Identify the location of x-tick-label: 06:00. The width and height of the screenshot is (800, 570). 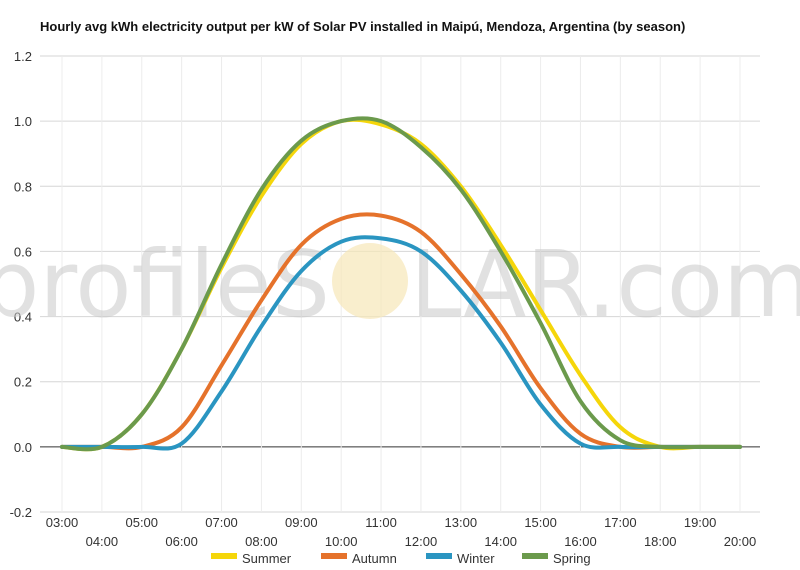
(181, 541).